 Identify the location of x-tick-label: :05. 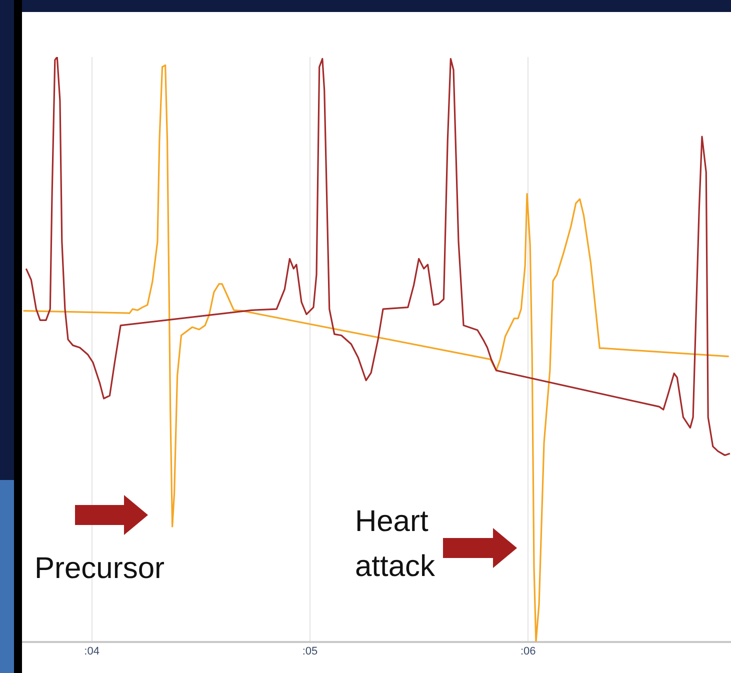
(310, 651).